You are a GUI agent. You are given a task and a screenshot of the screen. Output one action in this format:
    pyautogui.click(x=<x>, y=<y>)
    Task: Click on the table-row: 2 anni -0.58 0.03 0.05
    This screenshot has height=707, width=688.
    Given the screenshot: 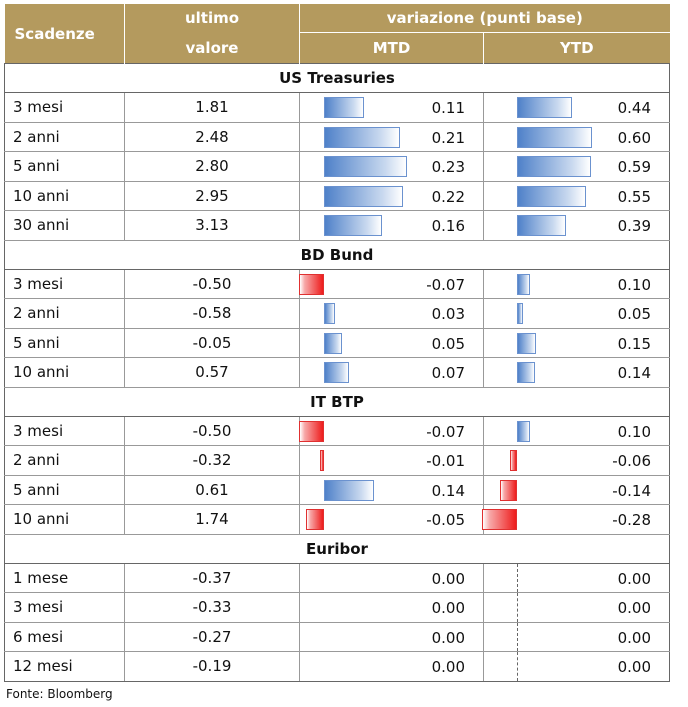 What is the action you would take?
    pyautogui.click(x=337, y=313)
    